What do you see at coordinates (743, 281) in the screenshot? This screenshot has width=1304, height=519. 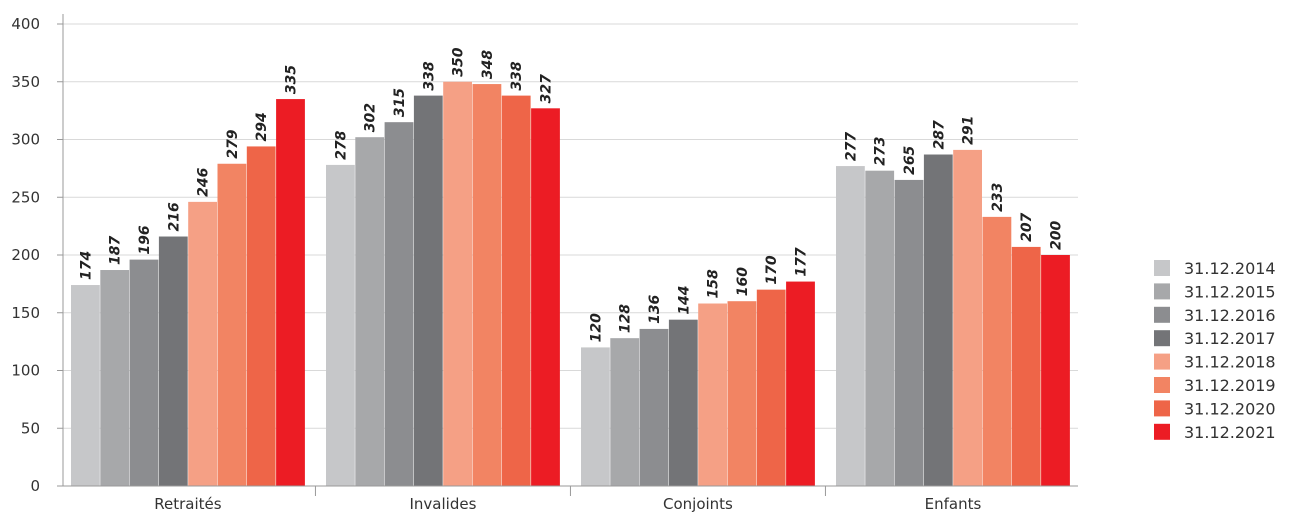 I see `data-label: 160` at bounding box center [743, 281].